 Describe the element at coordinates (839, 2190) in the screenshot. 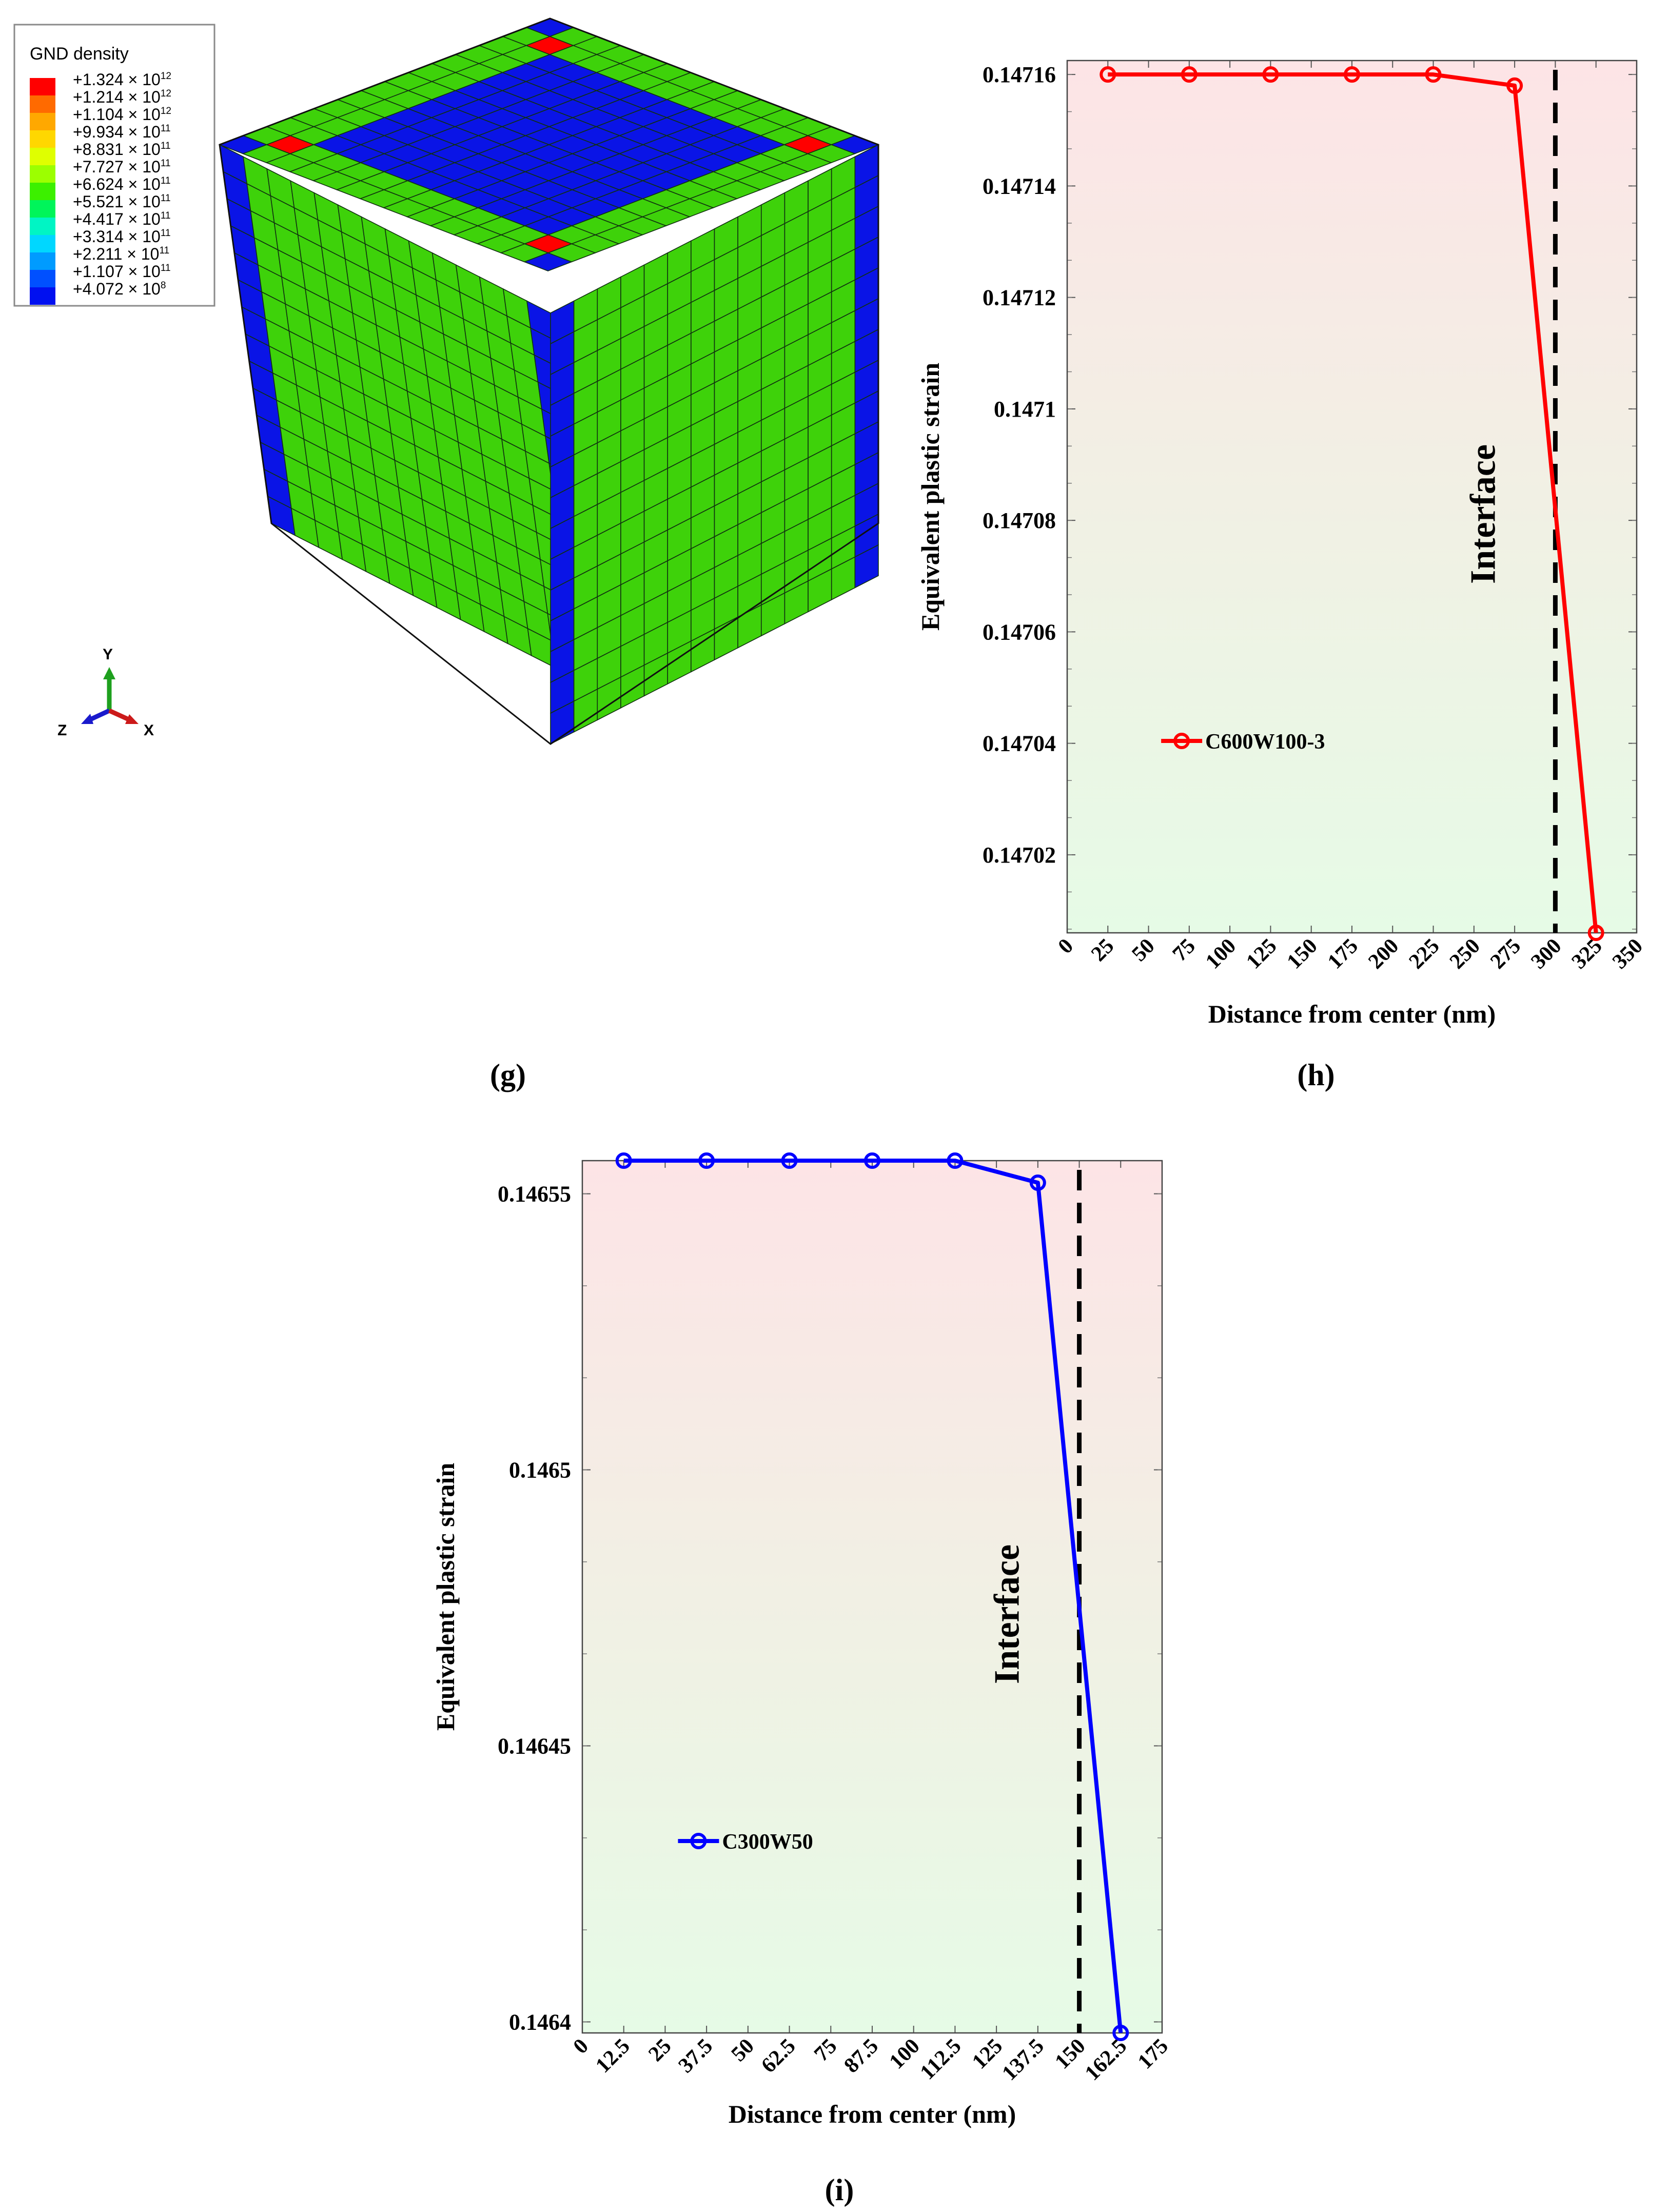

I see `panel-label-i: (i)` at that location.